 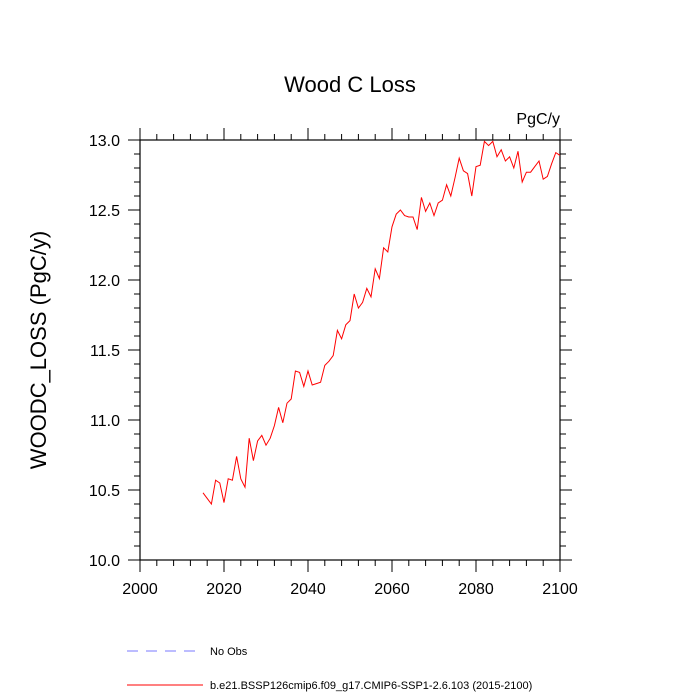 What do you see at coordinates (476, 589) in the screenshot?
I see `x-tick-label: 2080` at bounding box center [476, 589].